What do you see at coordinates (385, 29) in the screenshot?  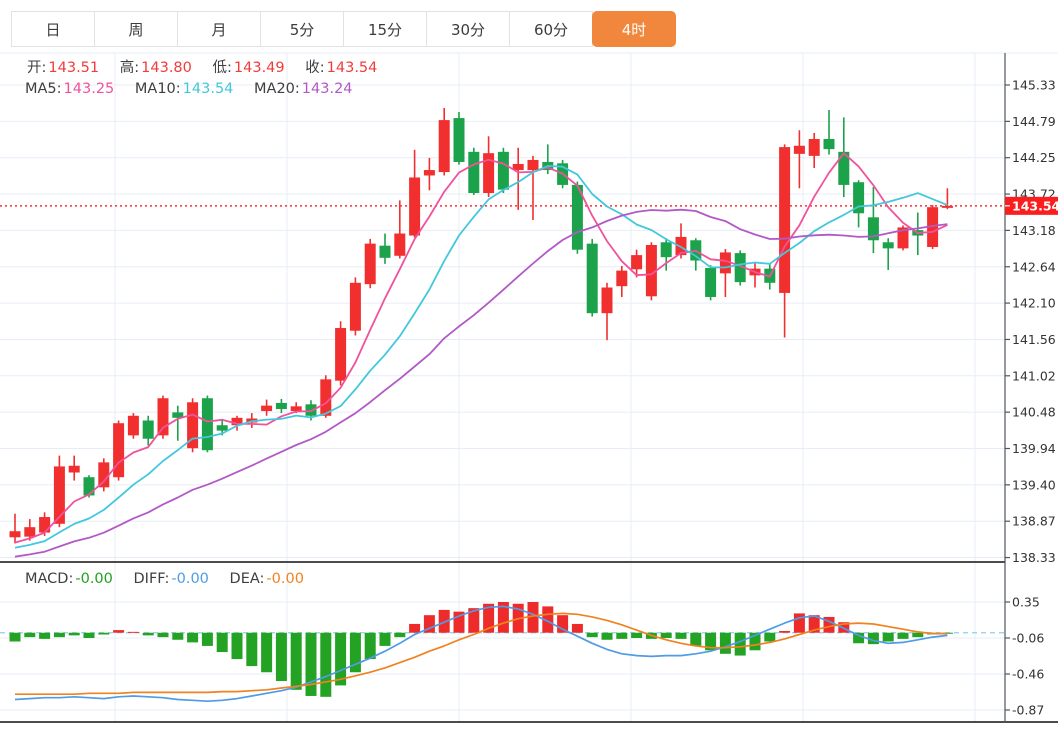 I see `tab-15min: 15分` at bounding box center [385, 29].